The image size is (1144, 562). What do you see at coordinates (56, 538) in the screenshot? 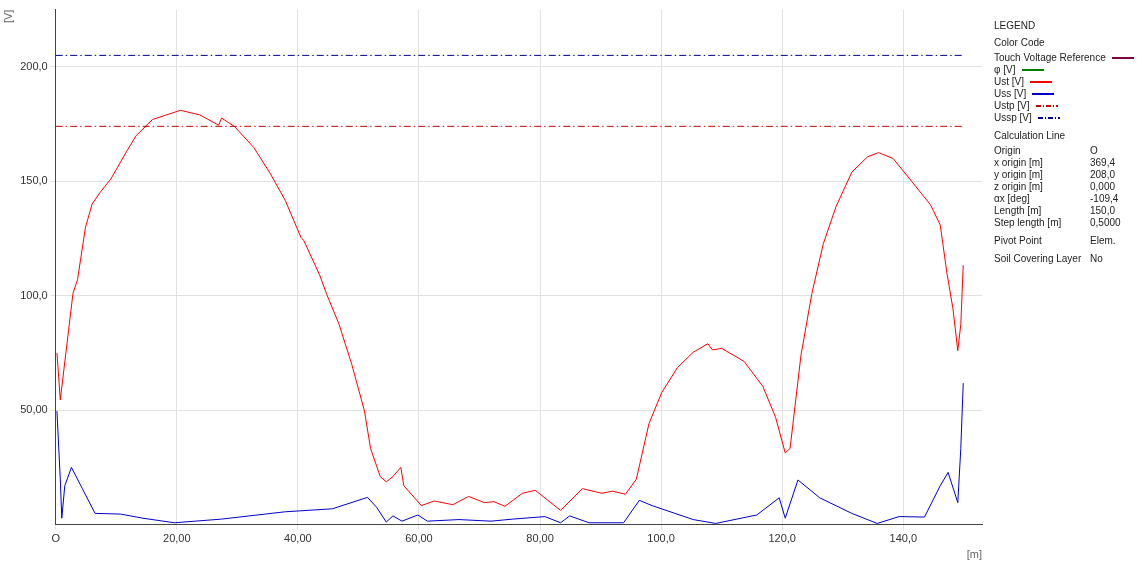
I see `x-tick-label: O` at bounding box center [56, 538].